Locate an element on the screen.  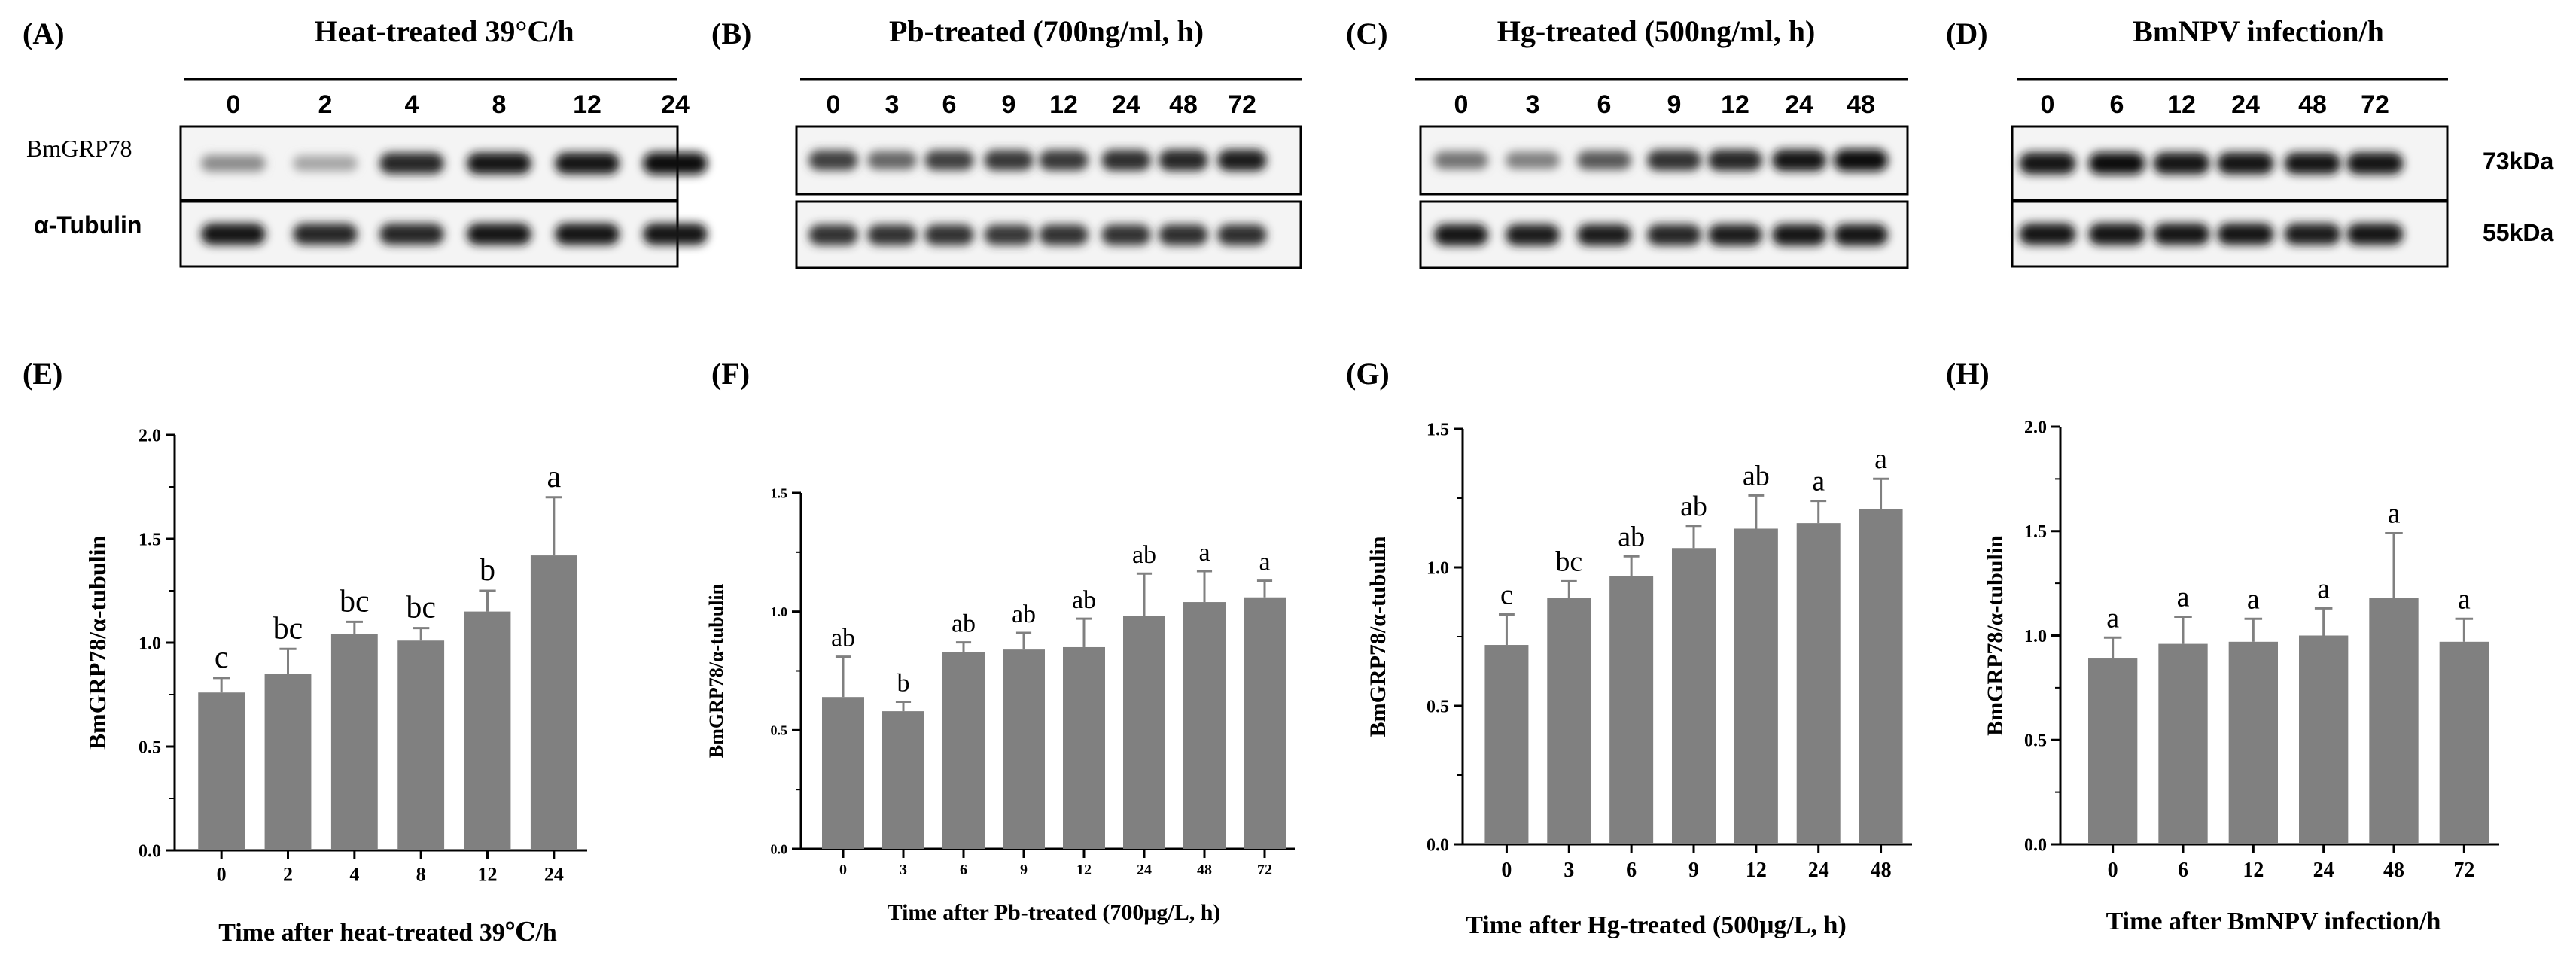
panel-letter: (F) is located at coordinates (730, 374).